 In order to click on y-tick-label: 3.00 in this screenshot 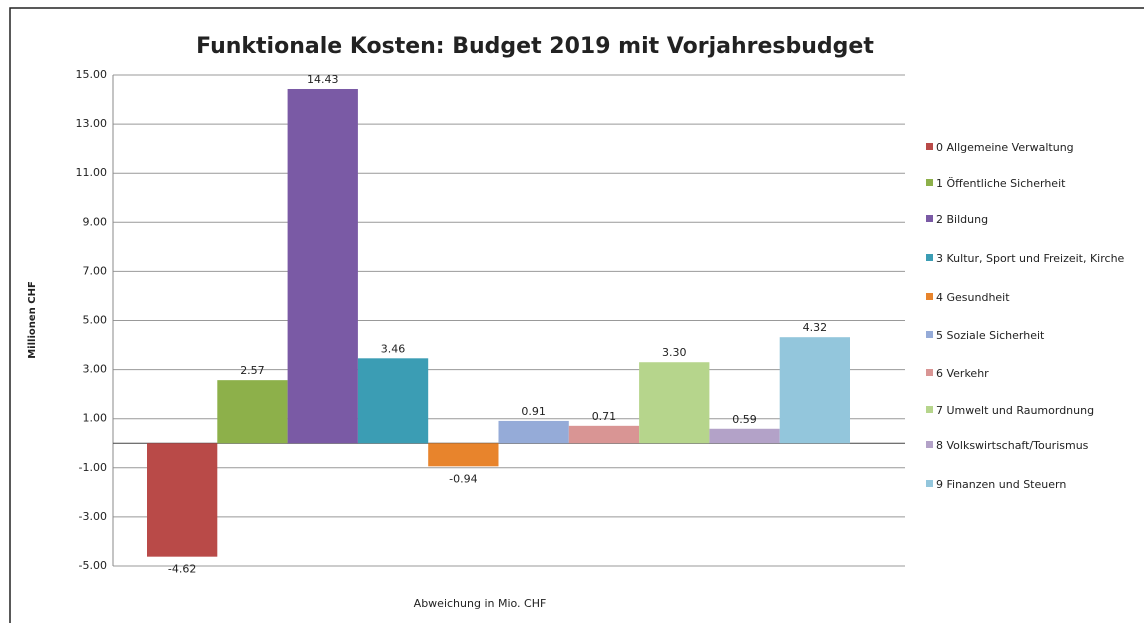, I will do `click(95, 369)`.